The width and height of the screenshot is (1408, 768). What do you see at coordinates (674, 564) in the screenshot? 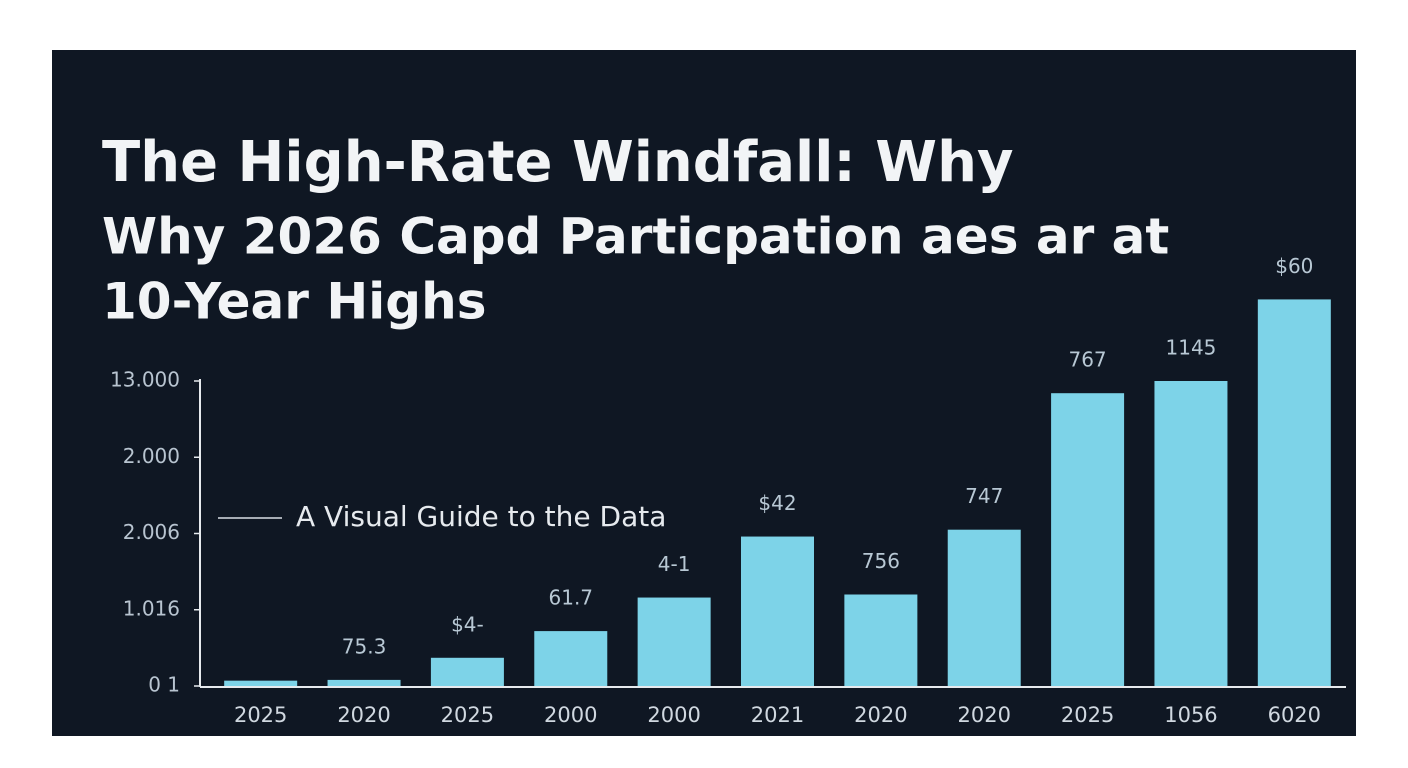
I see `bar-label: 4-1` at bounding box center [674, 564].